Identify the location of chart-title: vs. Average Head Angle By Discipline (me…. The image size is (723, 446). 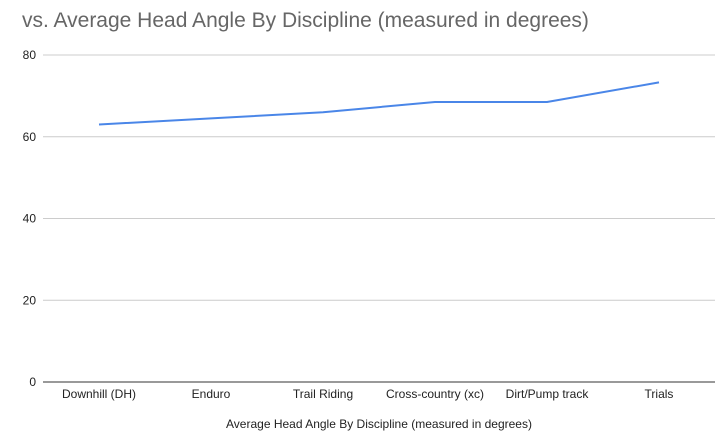
(305, 20).